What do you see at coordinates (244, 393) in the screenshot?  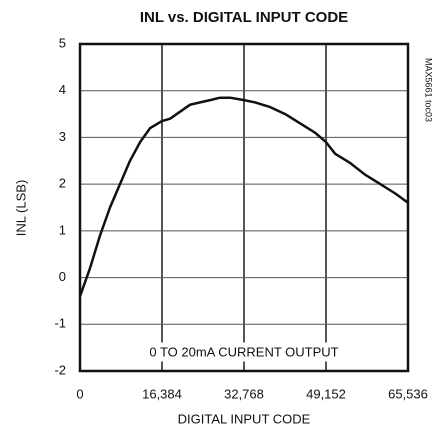 I see `x-tick-label: 32,768` at bounding box center [244, 393].